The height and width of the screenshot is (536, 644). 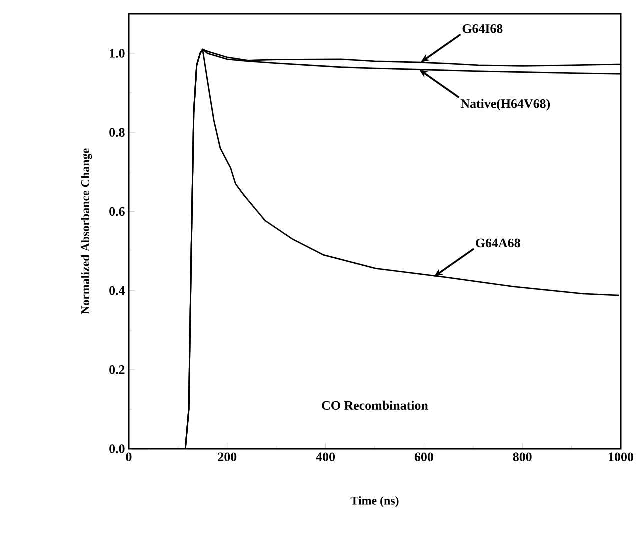 What do you see at coordinates (424, 457) in the screenshot?
I see `x-tick-label: 600` at bounding box center [424, 457].